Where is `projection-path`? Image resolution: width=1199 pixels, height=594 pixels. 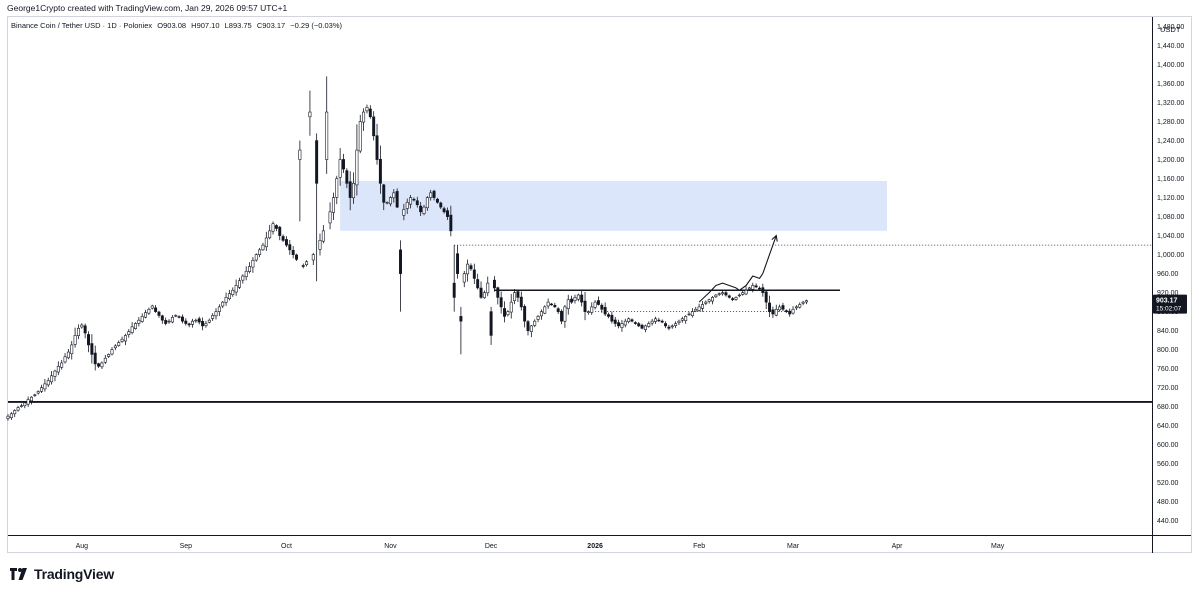
projection-path is located at coordinates (737, 269).